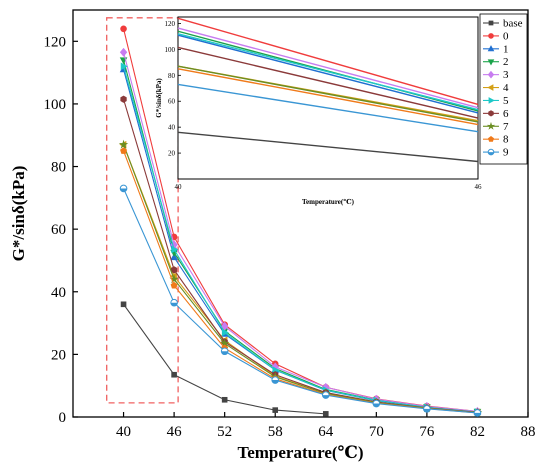  I want to click on legend-label: 5, so click(506, 101).